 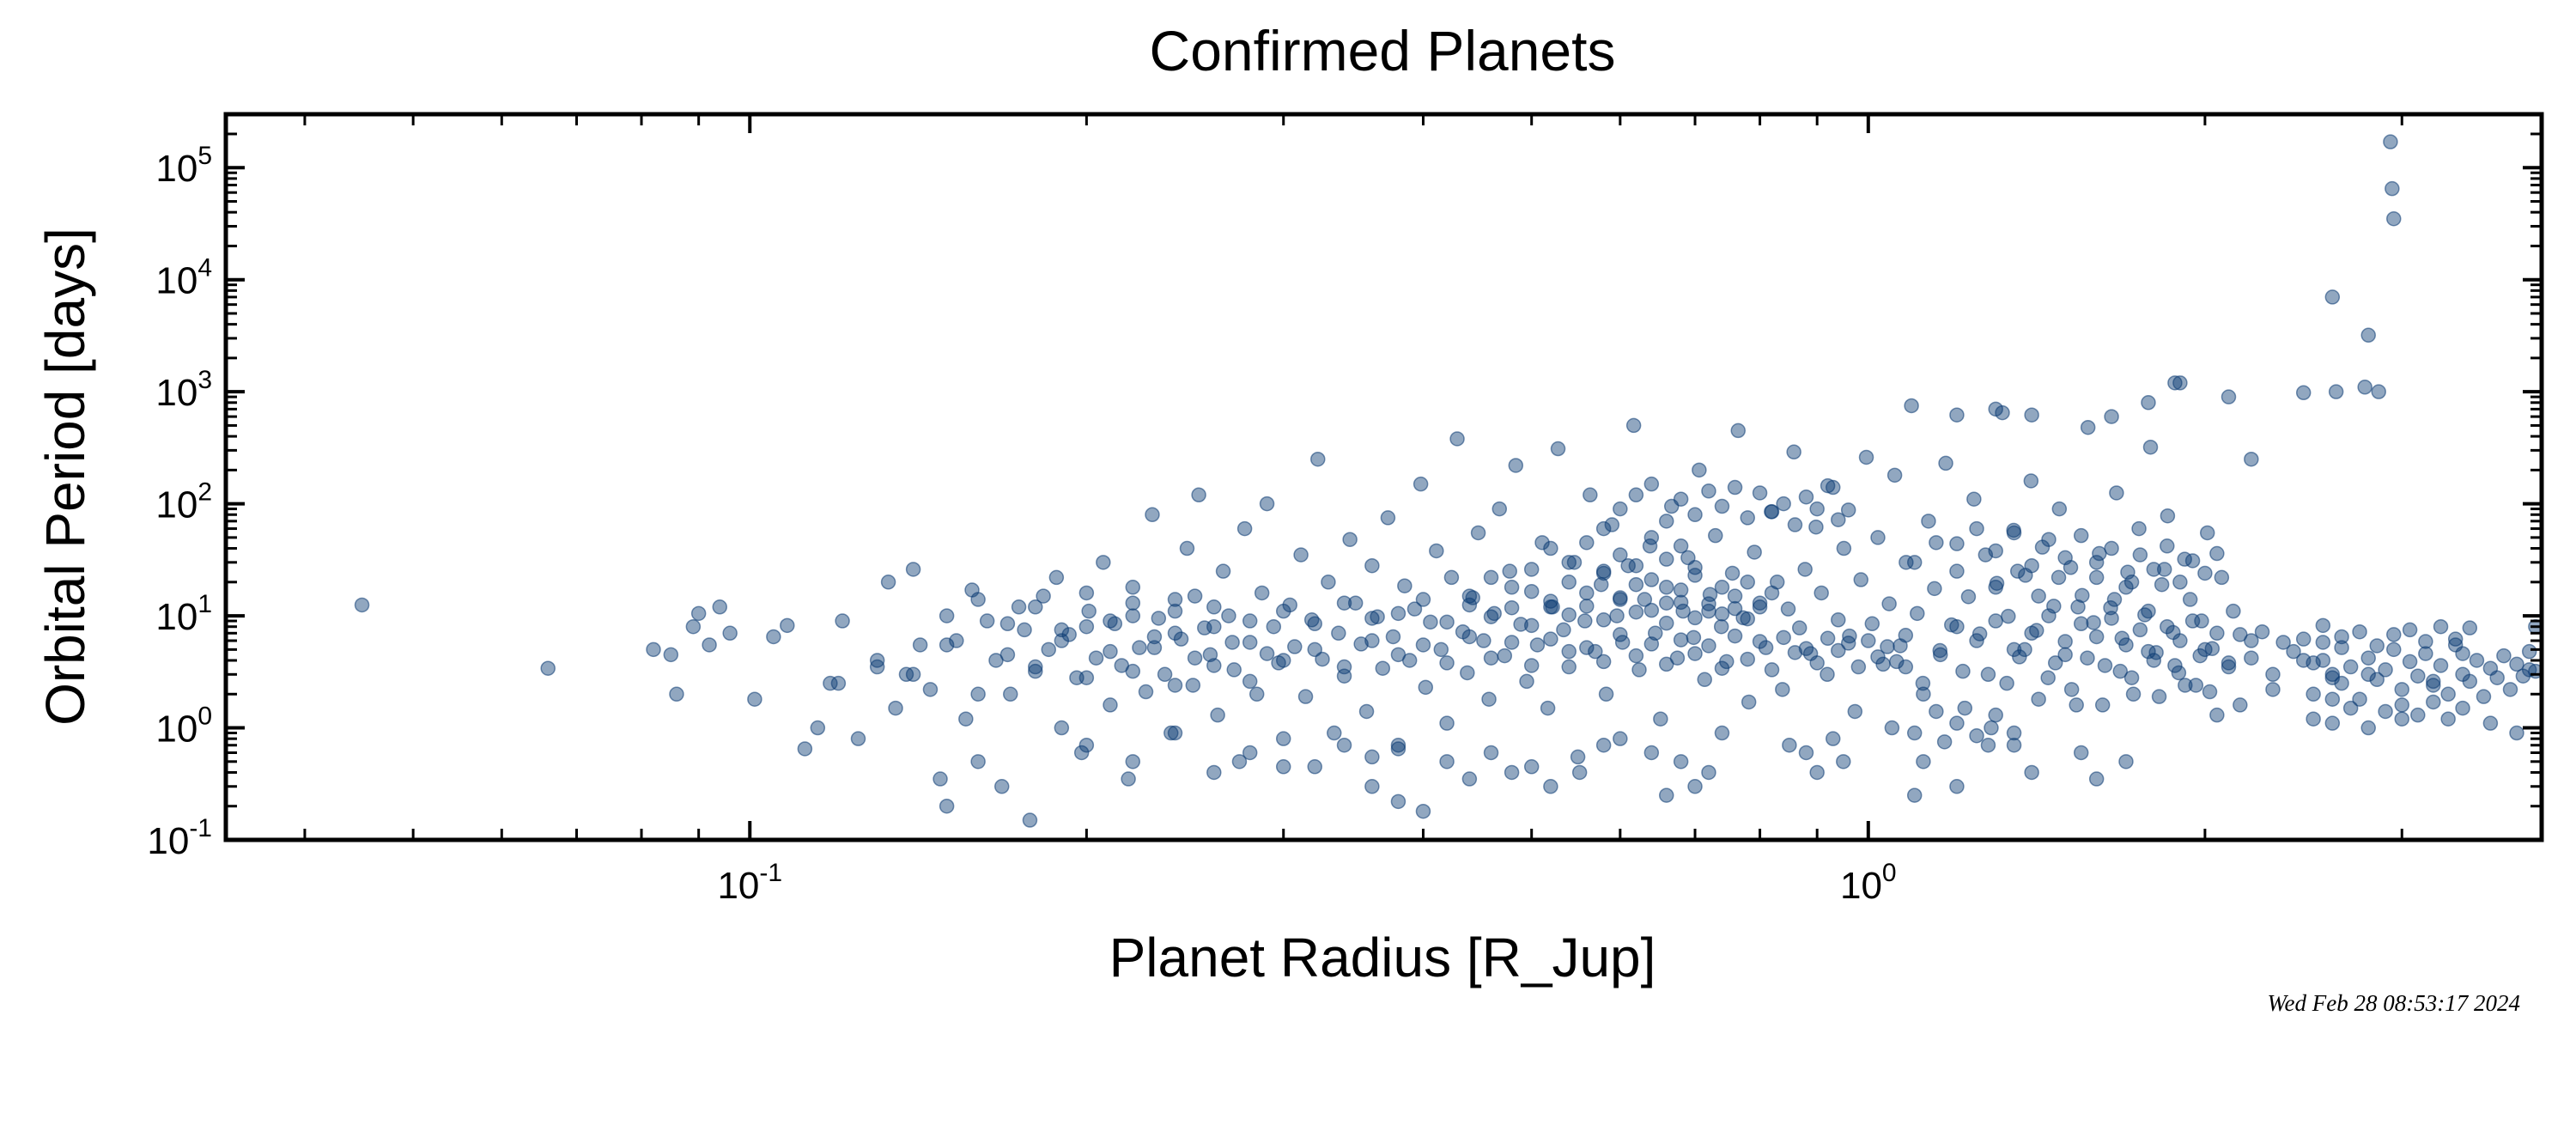 I want to click on x-tick-label: 100, so click(x=1868, y=883).